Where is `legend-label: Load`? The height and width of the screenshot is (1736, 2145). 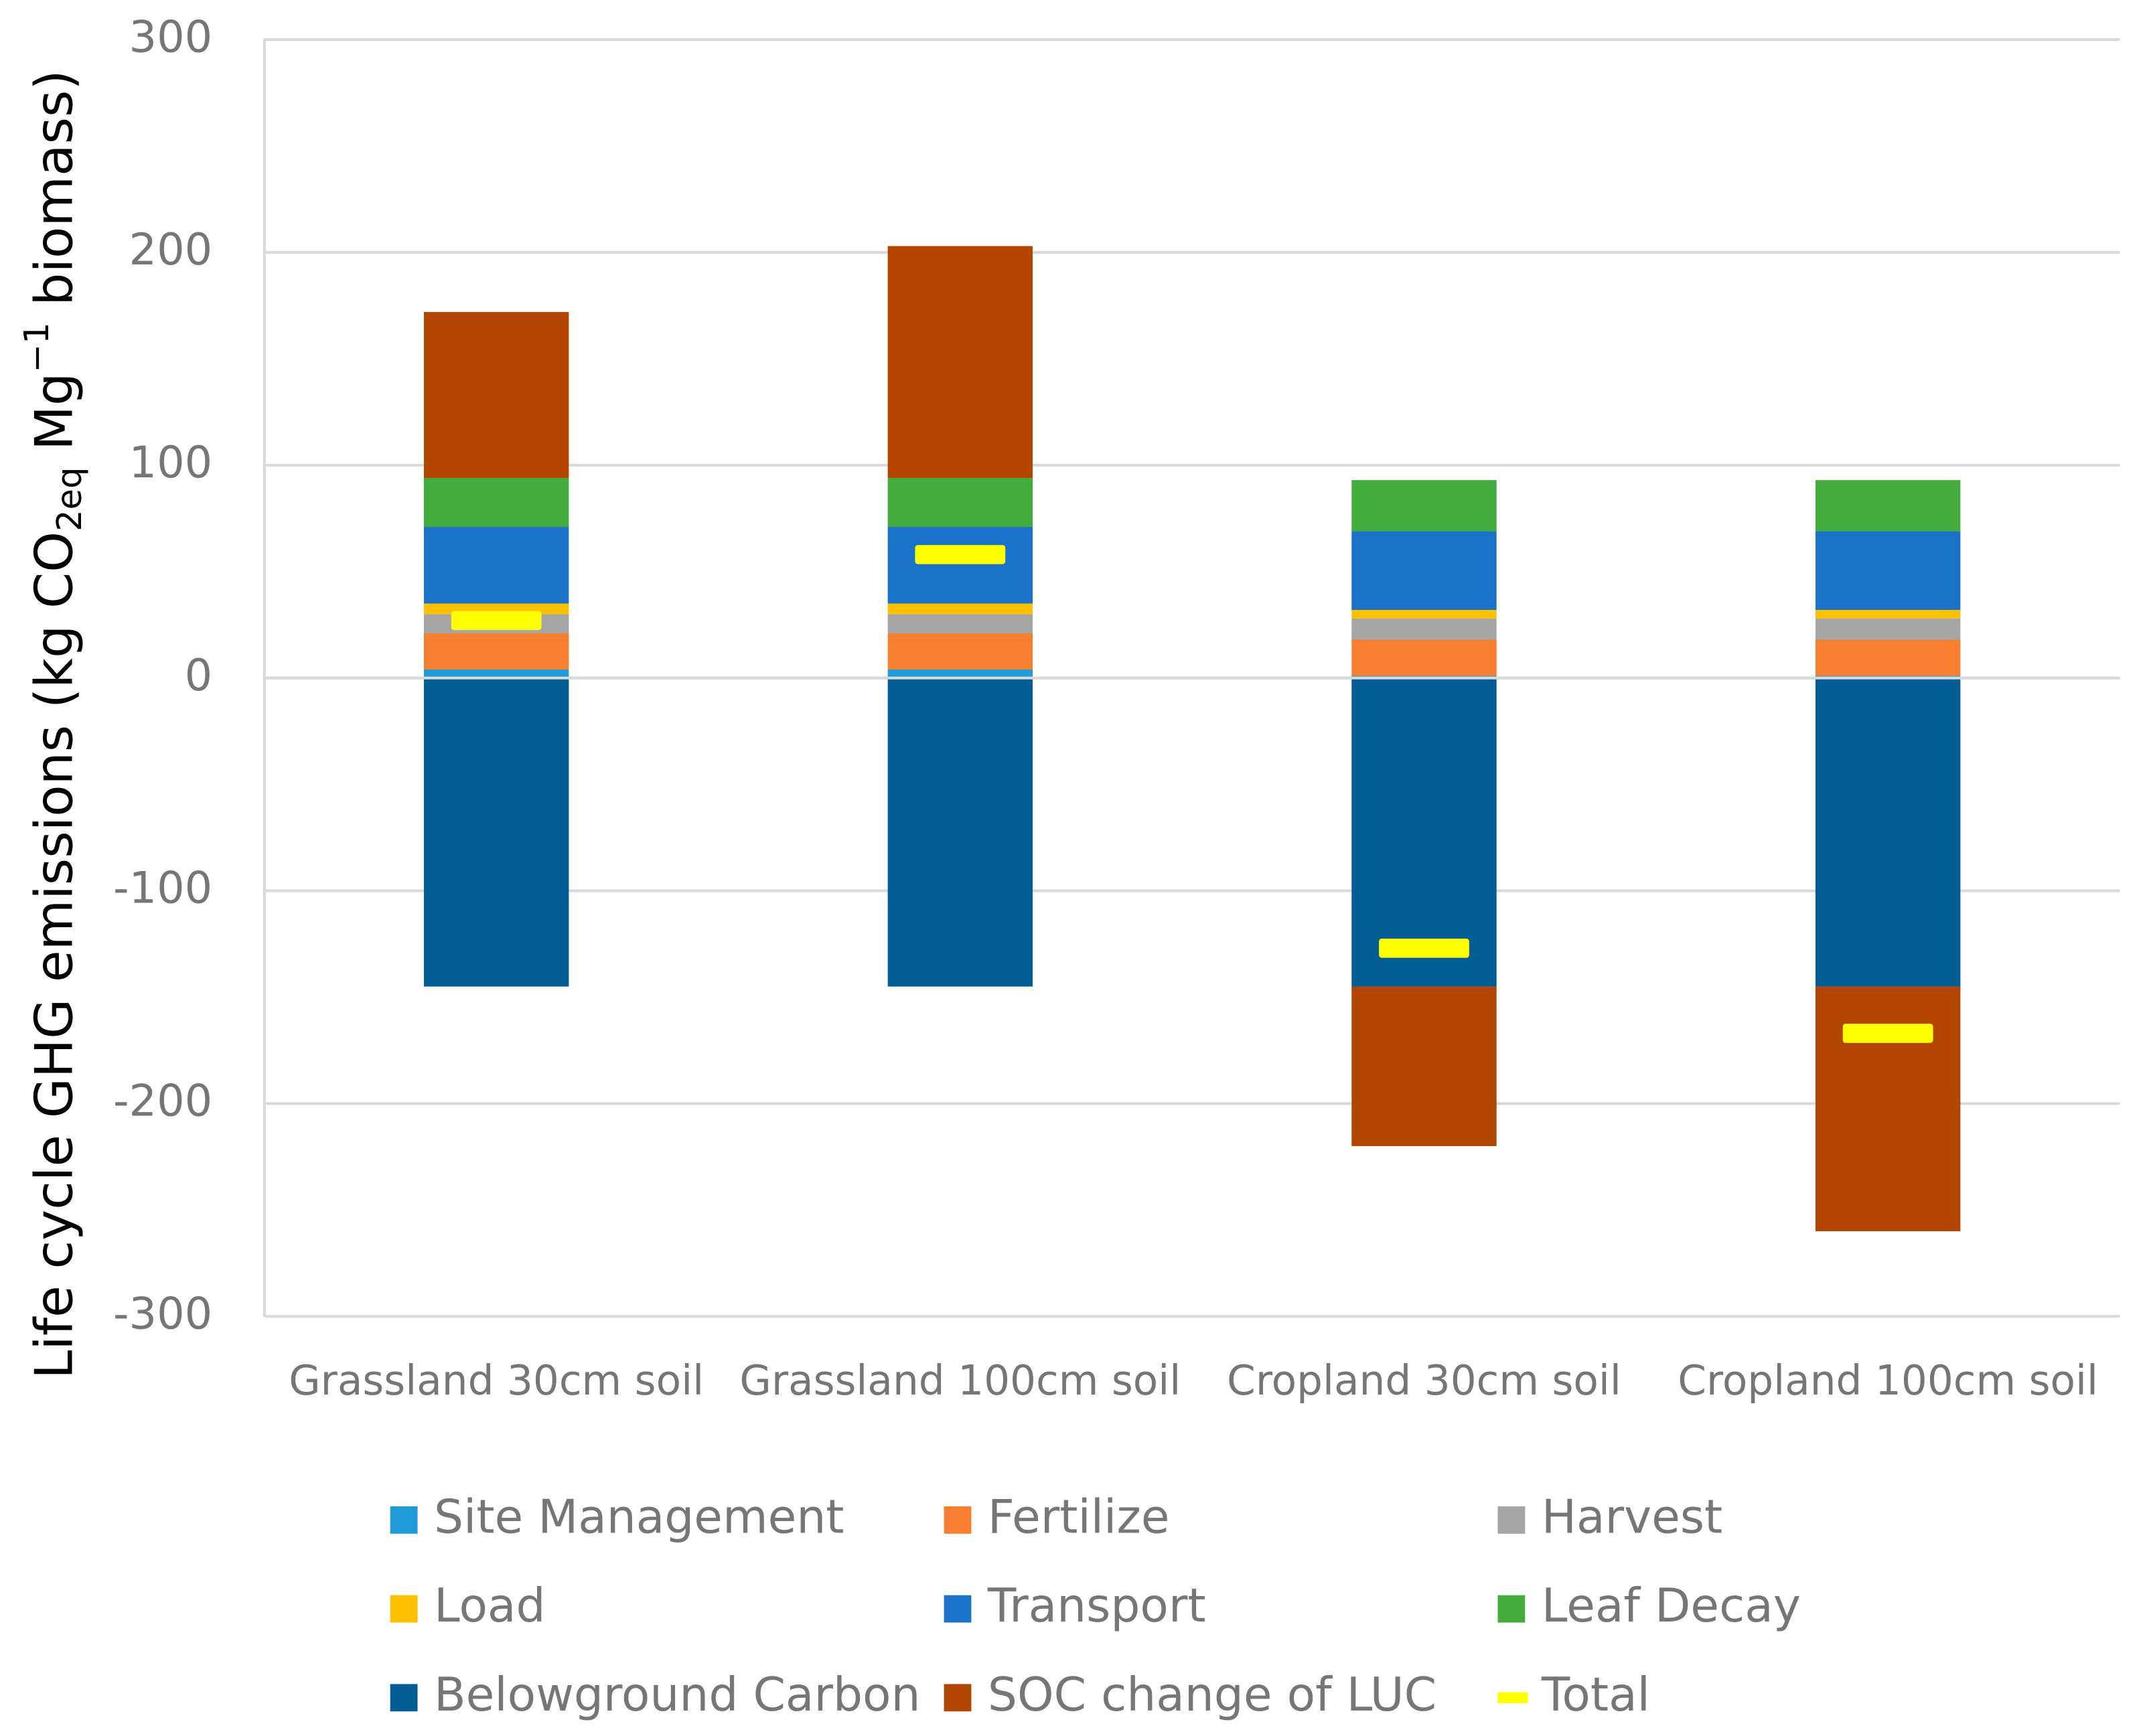
legend-label: Load is located at coordinates (490, 1606).